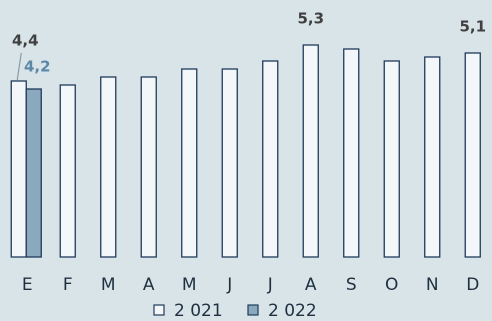 The width and height of the screenshot is (492, 321). Describe the element at coordinates (472, 285) in the screenshot. I see `x-tick-label: D` at that location.